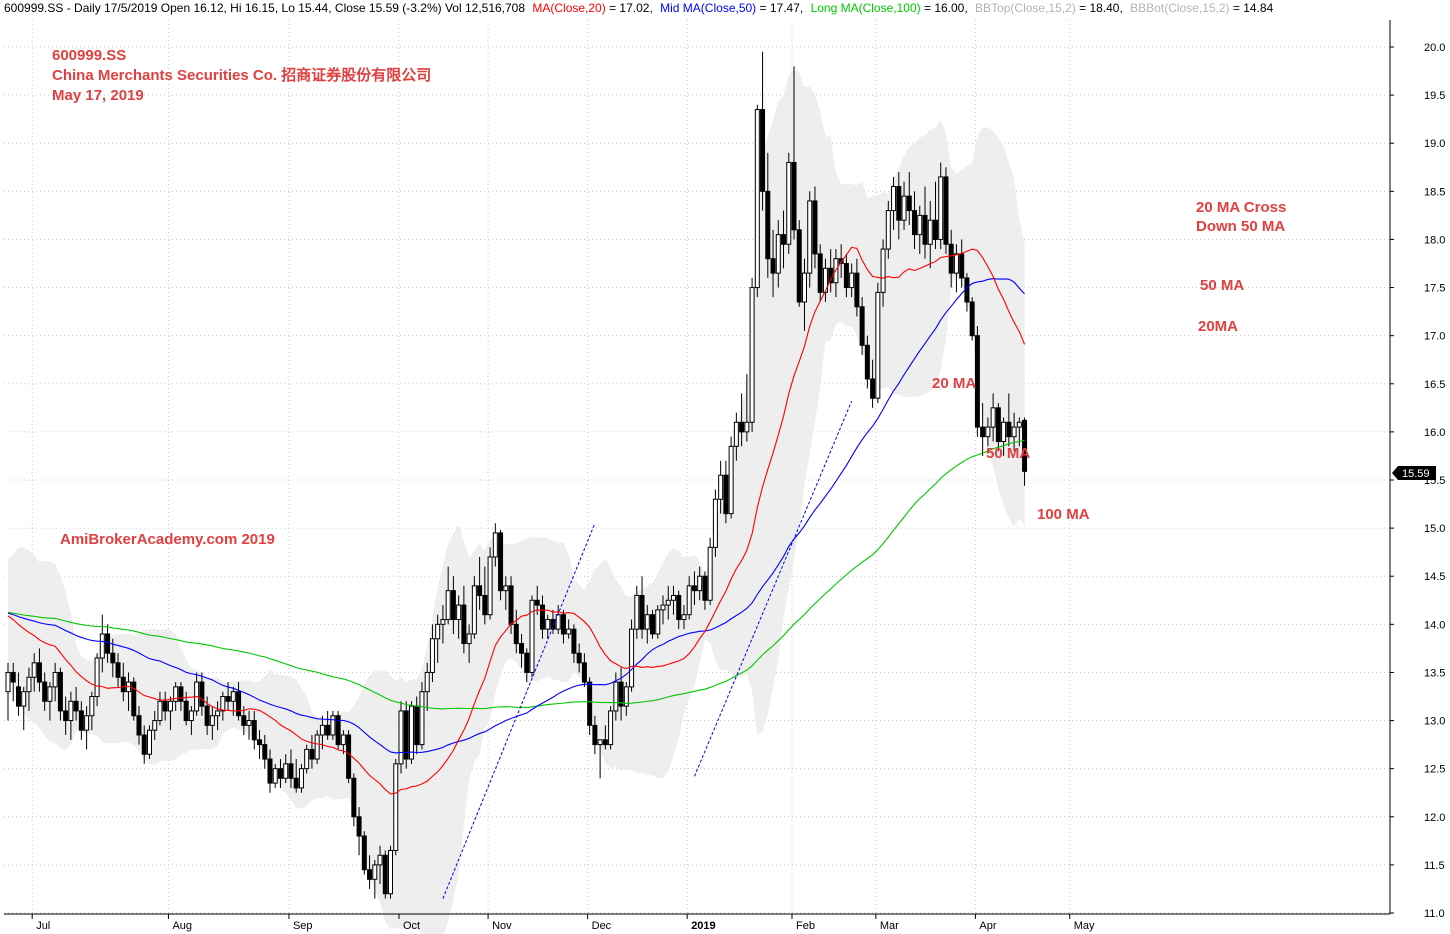 The width and height of the screenshot is (1450, 934). What do you see at coordinates (703, 926) in the screenshot?
I see `x-tick-label: 2019` at bounding box center [703, 926].